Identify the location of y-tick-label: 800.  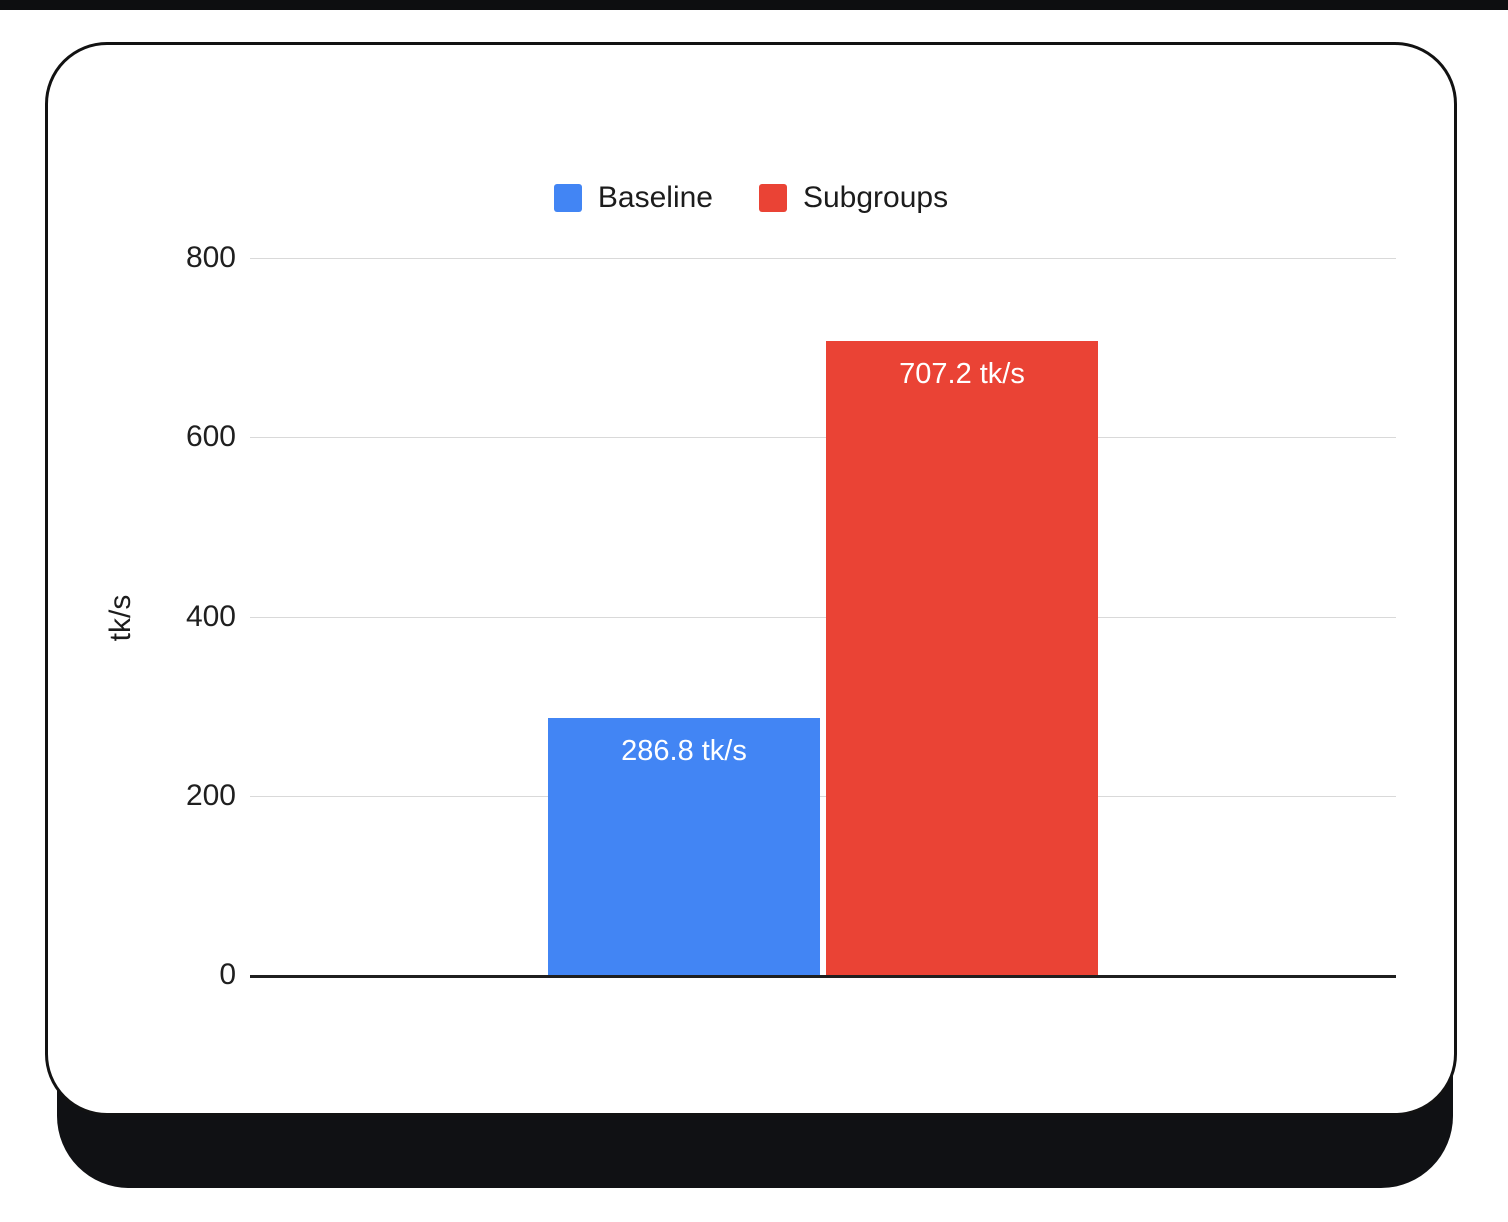
(210, 257).